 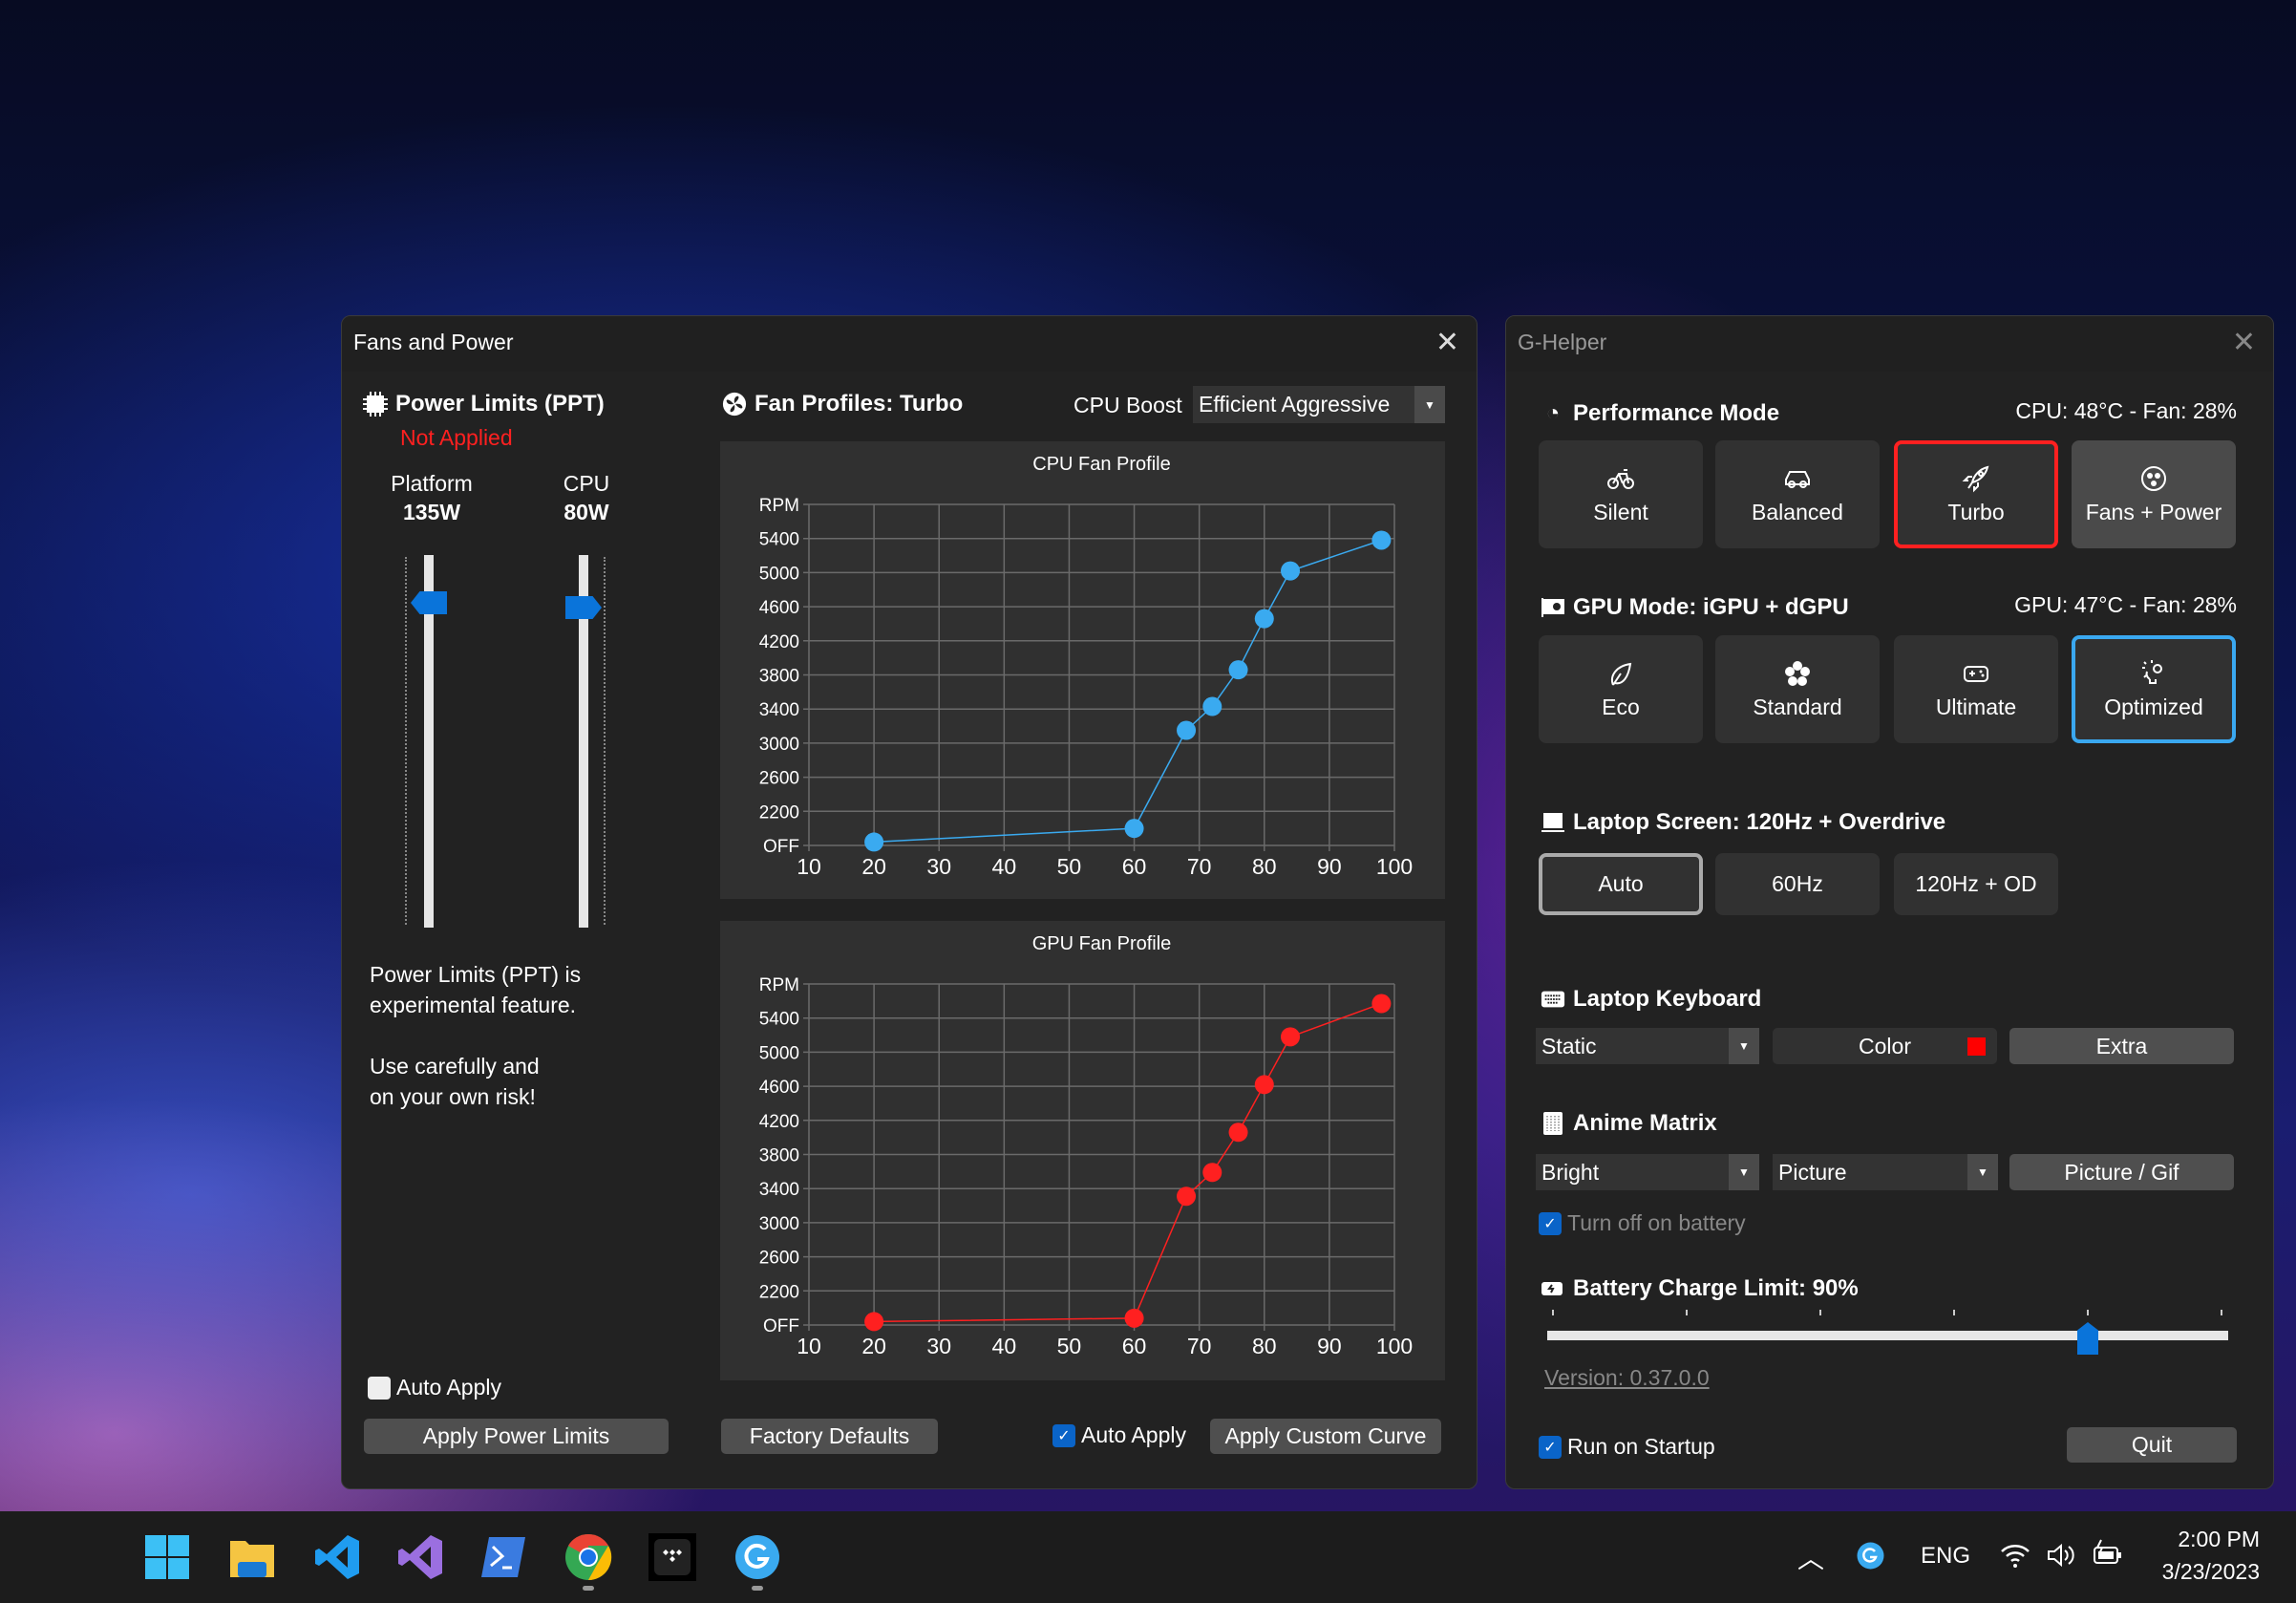 What do you see at coordinates (503, 1557) in the screenshot?
I see `powershell-icon` at bounding box center [503, 1557].